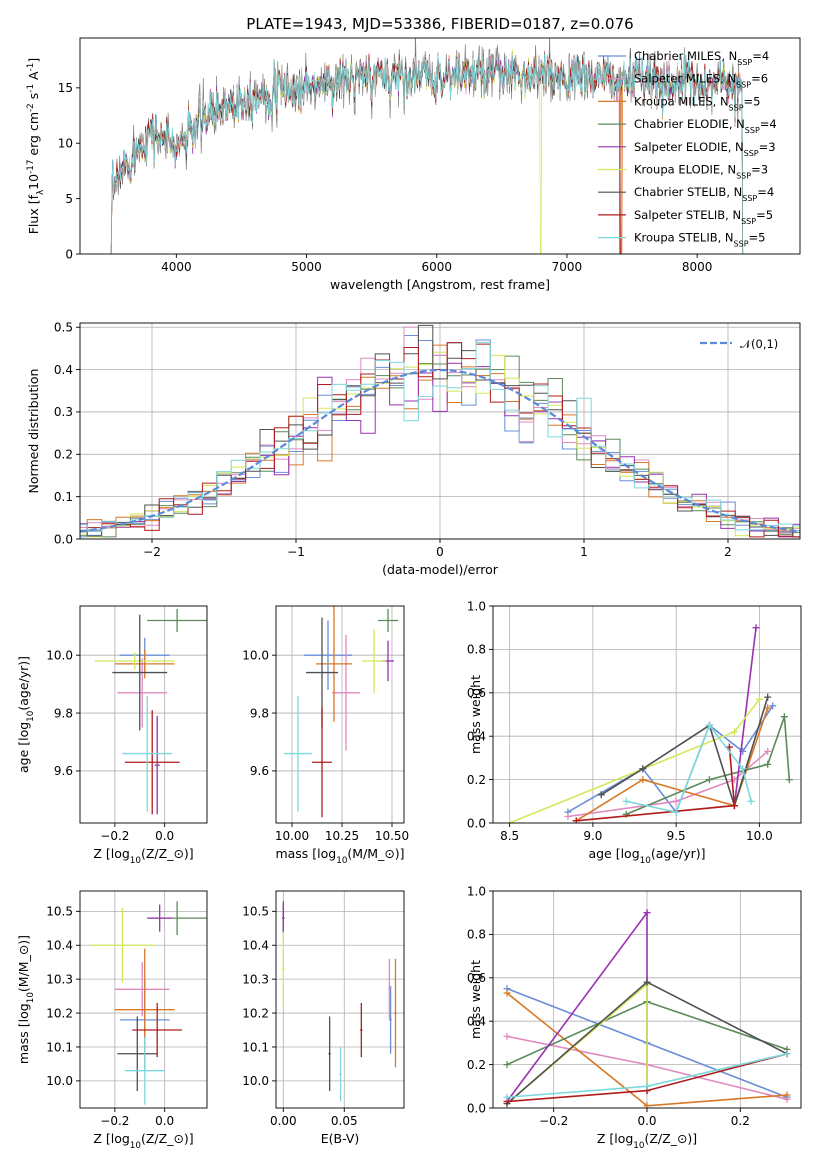  What do you see at coordinates (699, 240) in the screenshot?
I see `legend-entry: Kroupa STELIB, NSSP=5` at bounding box center [699, 240].